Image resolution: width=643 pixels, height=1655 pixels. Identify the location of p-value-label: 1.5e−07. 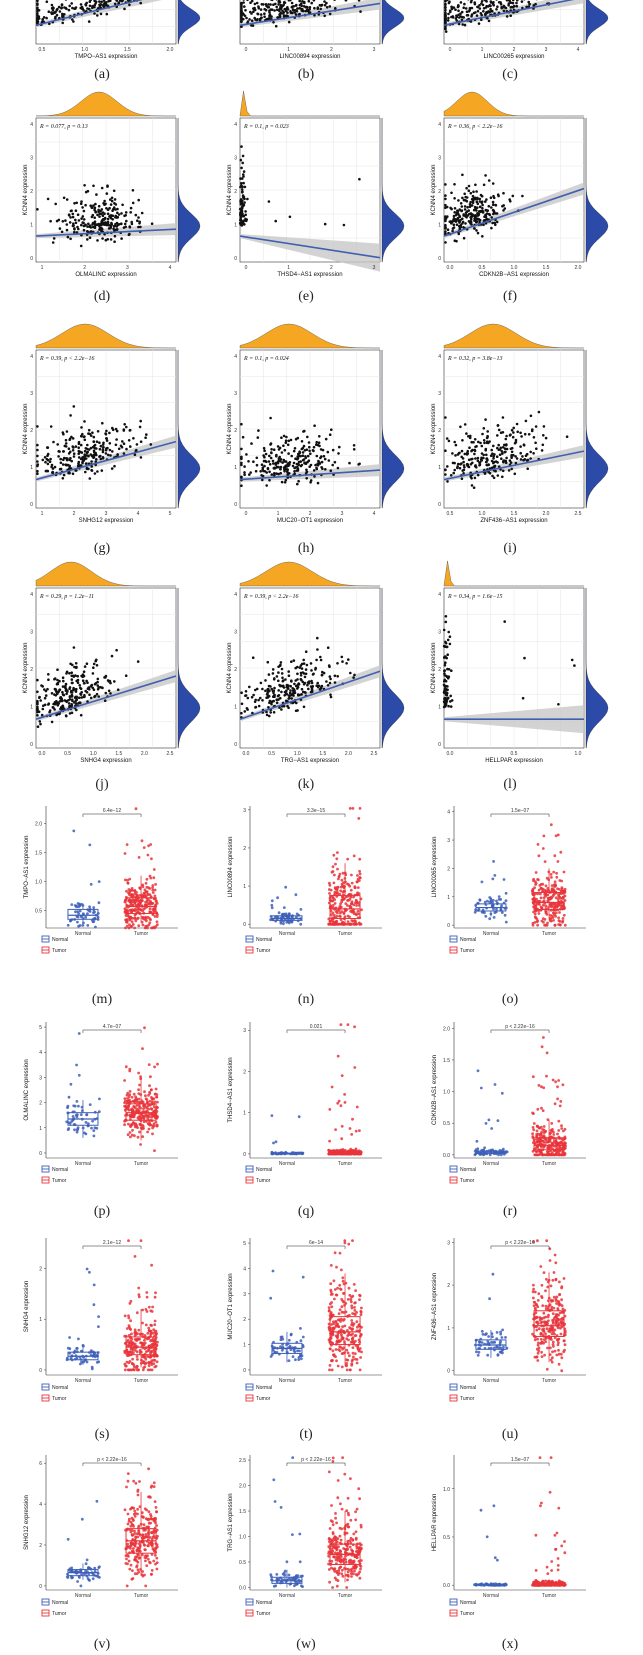
(520, 811).